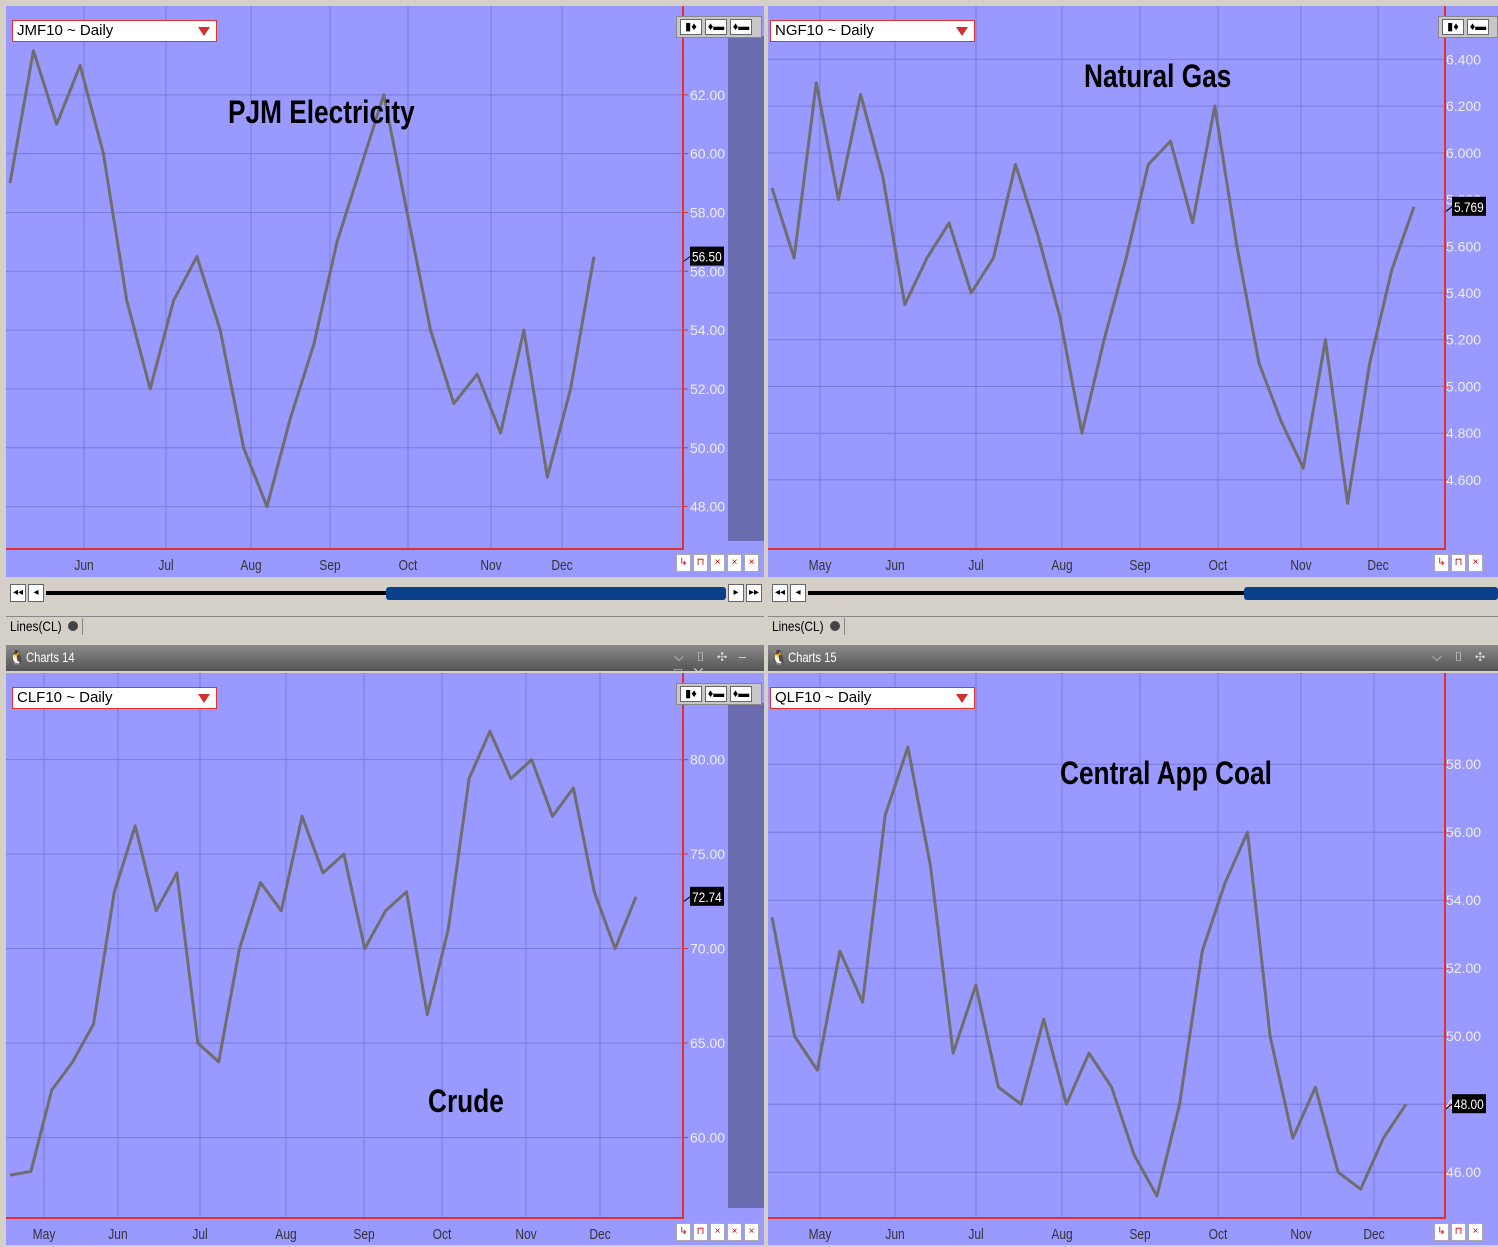  What do you see at coordinates (1463, 900) in the screenshot?
I see `y-tick-label: 54.00` at bounding box center [1463, 900].